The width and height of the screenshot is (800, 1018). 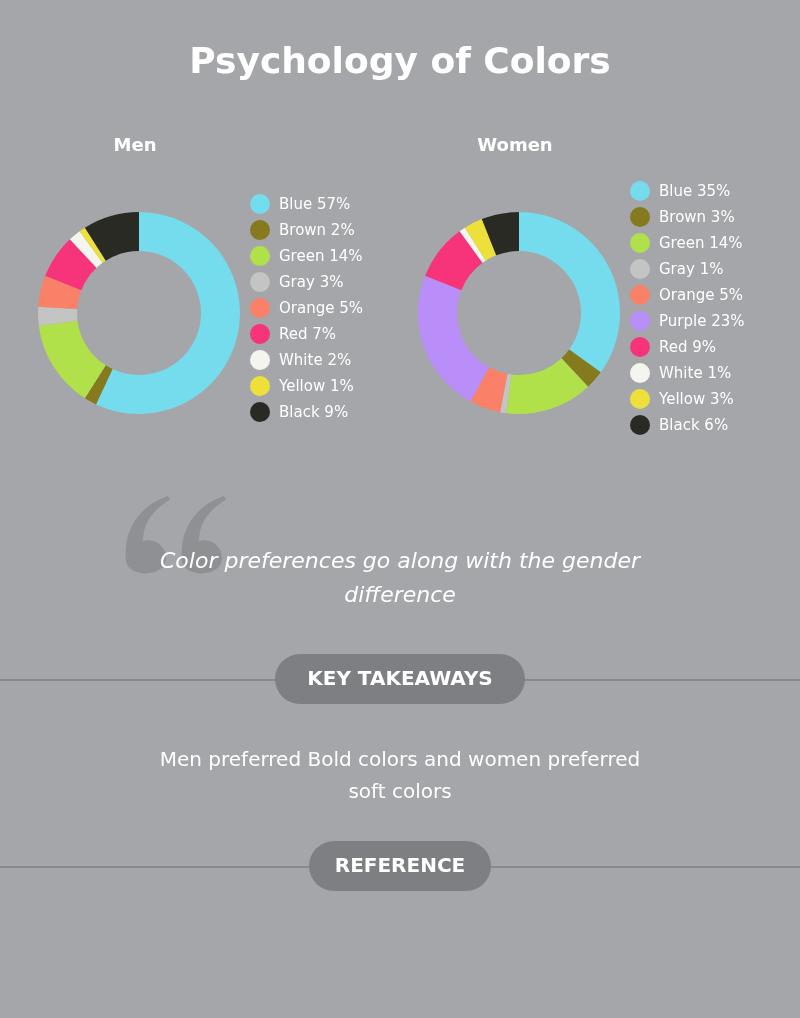 What do you see at coordinates (702, 321) in the screenshot?
I see `legend-label: Purple 23%` at bounding box center [702, 321].